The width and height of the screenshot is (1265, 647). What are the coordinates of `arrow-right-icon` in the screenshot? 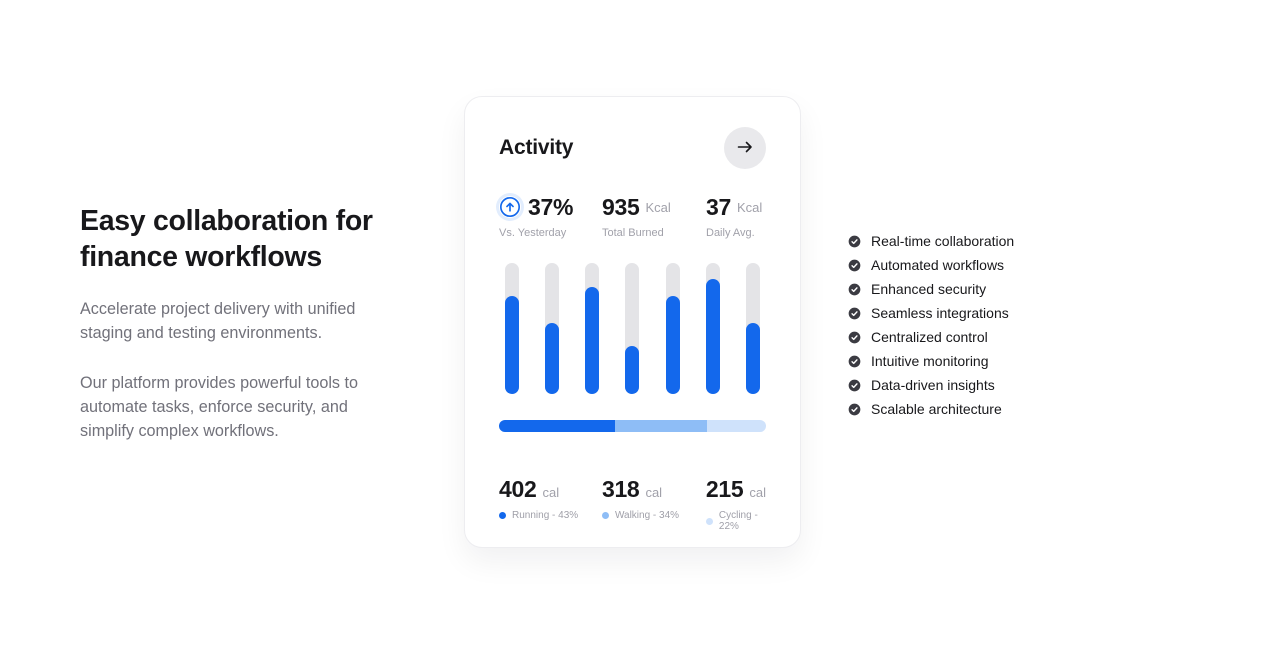 It's located at (745, 148).